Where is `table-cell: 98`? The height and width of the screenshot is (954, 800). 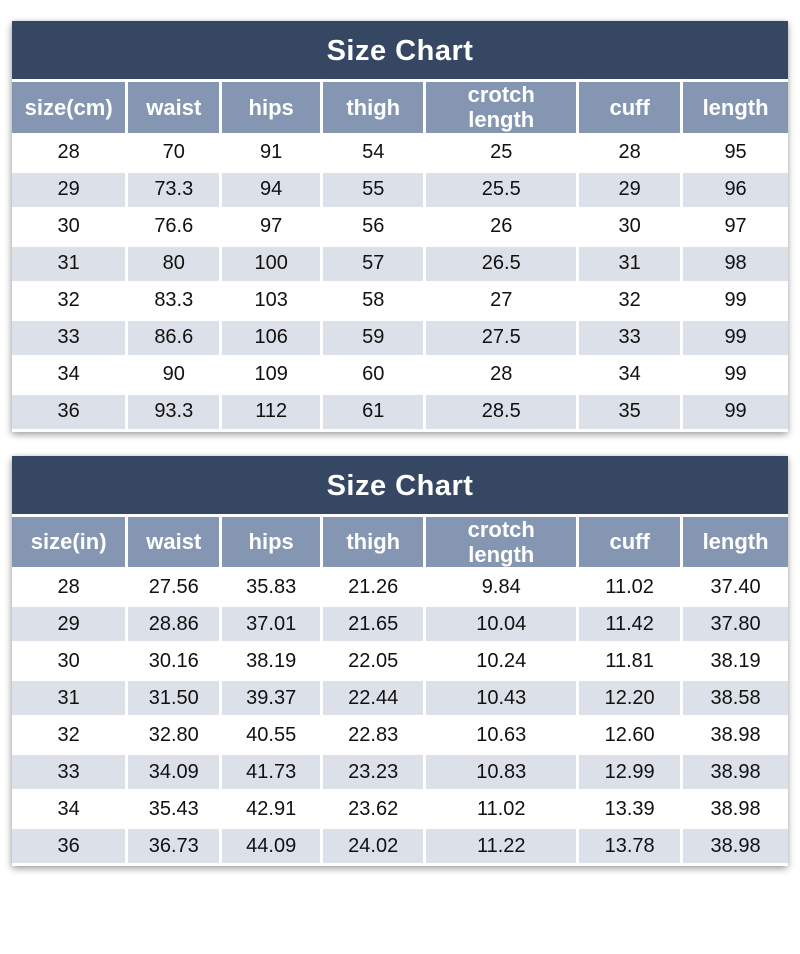
table-cell: 98 is located at coordinates (734, 264).